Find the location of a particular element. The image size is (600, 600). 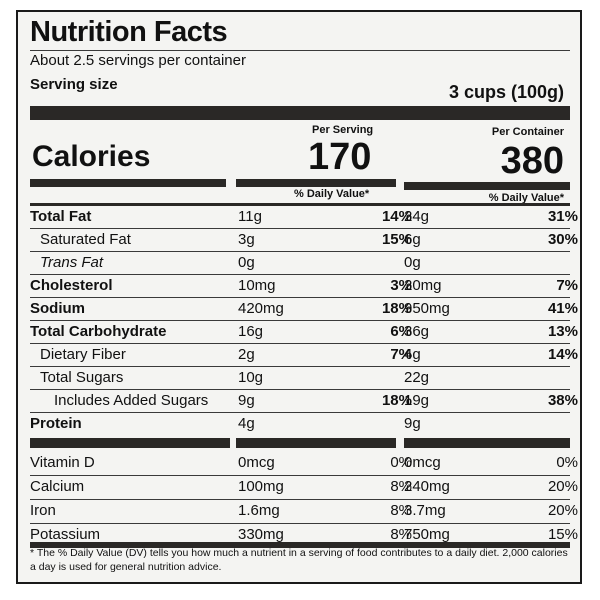

calories-bar-serving is located at coordinates (316, 183).